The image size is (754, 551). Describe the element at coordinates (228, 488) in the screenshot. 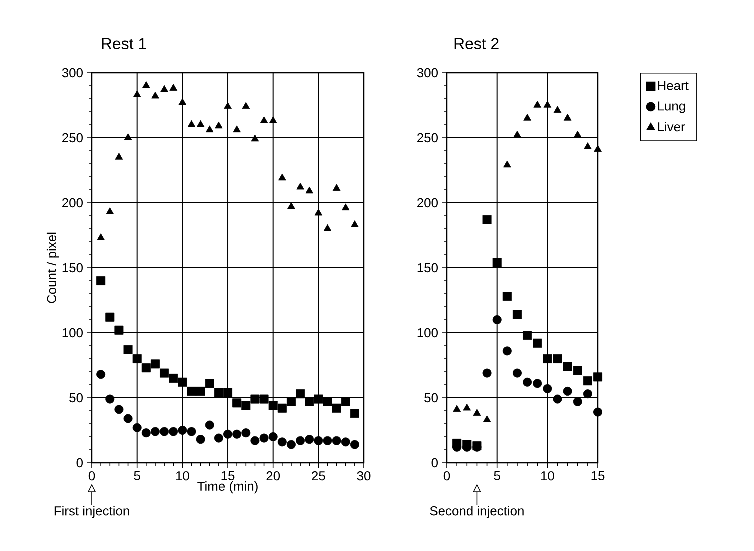

I see `x-axis-title: Time (min)` at that location.